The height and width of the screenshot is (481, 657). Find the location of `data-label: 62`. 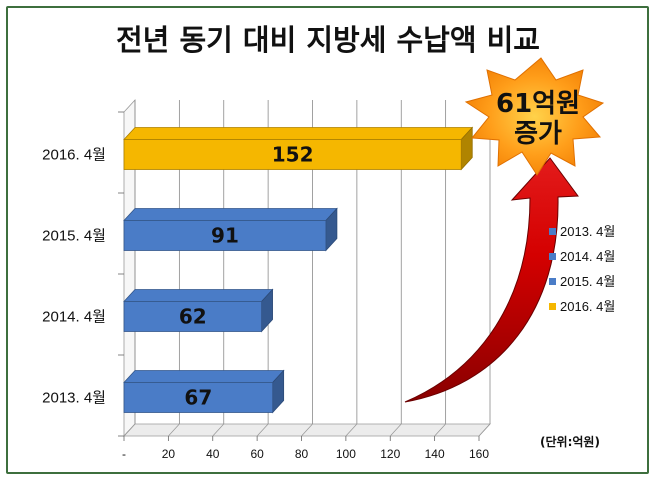

data-label: 62 is located at coordinates (193, 317).